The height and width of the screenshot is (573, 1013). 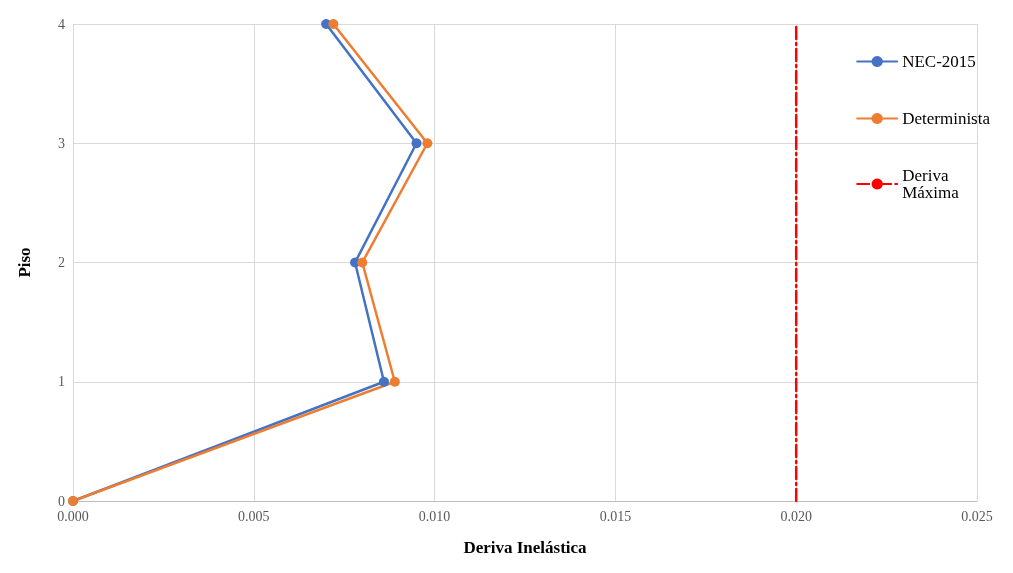 I want to click on y-tick-label: 1, so click(x=61, y=382).